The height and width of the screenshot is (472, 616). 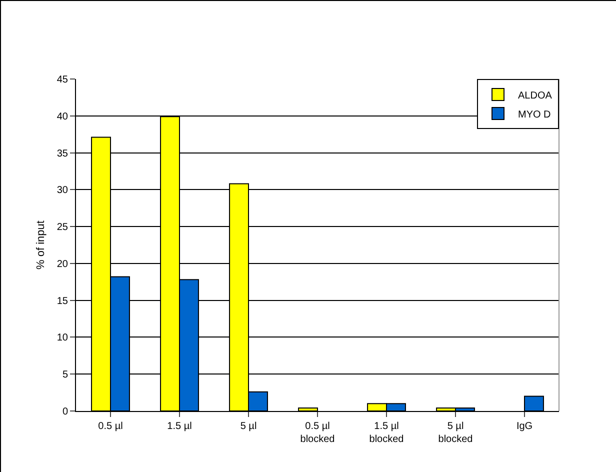 What do you see at coordinates (62, 338) in the screenshot?
I see `y-tick-label: 10` at bounding box center [62, 338].